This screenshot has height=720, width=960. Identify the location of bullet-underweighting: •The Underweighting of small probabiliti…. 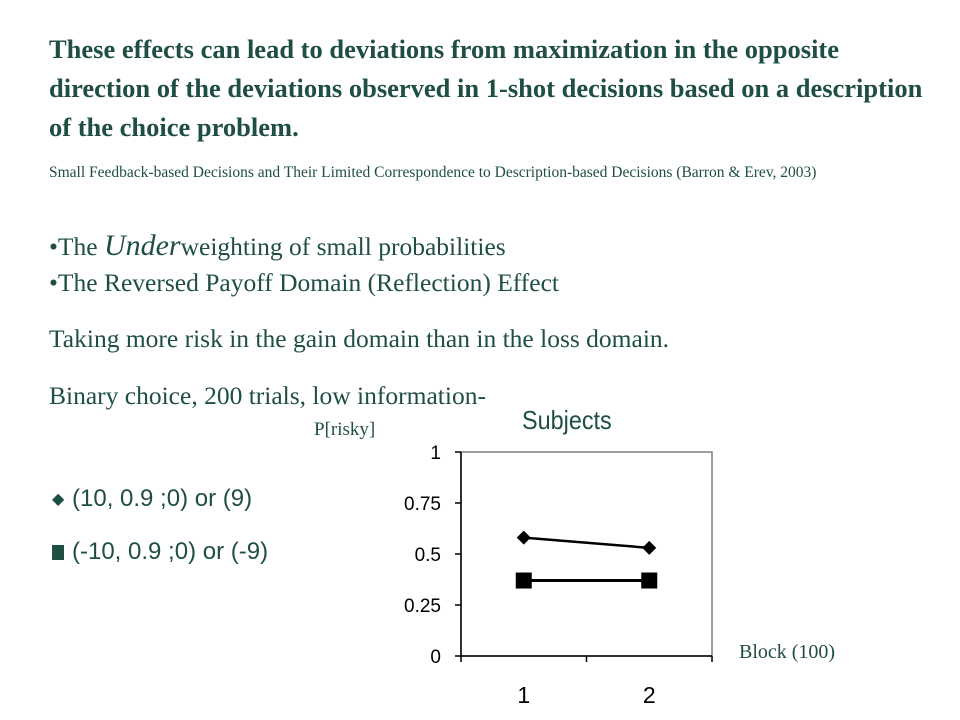
(277, 246).